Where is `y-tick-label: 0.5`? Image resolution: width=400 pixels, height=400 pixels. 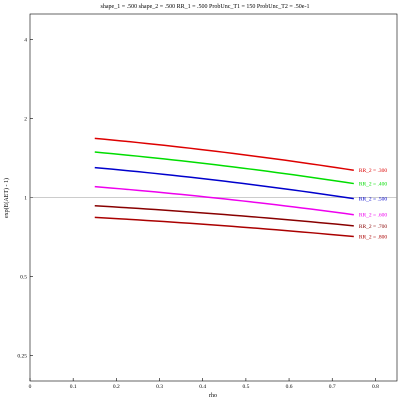 y-tick-label: 0.5 is located at coordinates (23, 278).